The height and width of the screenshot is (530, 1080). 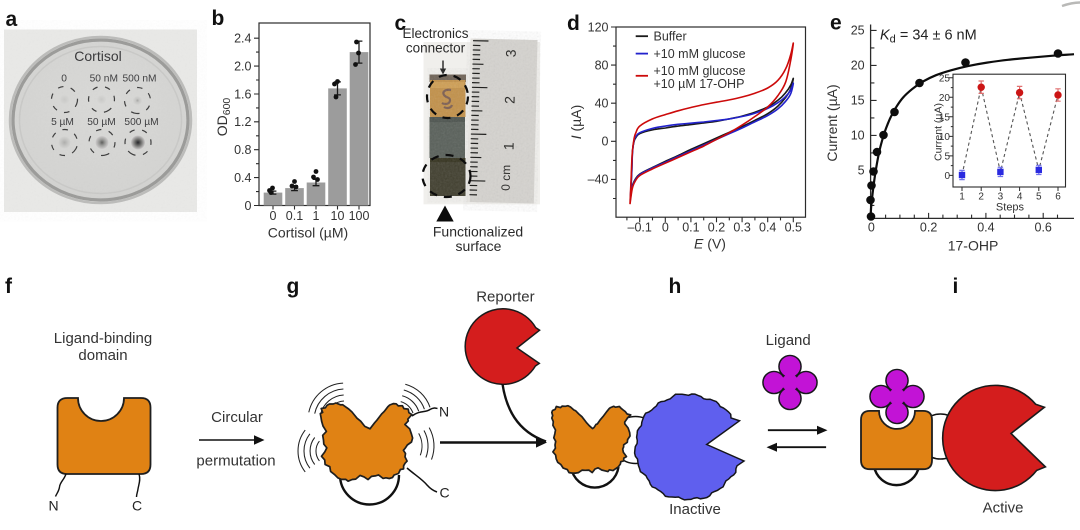 What do you see at coordinates (793, 228) in the screenshot?
I see `svg-text: 0.5` at bounding box center [793, 228].